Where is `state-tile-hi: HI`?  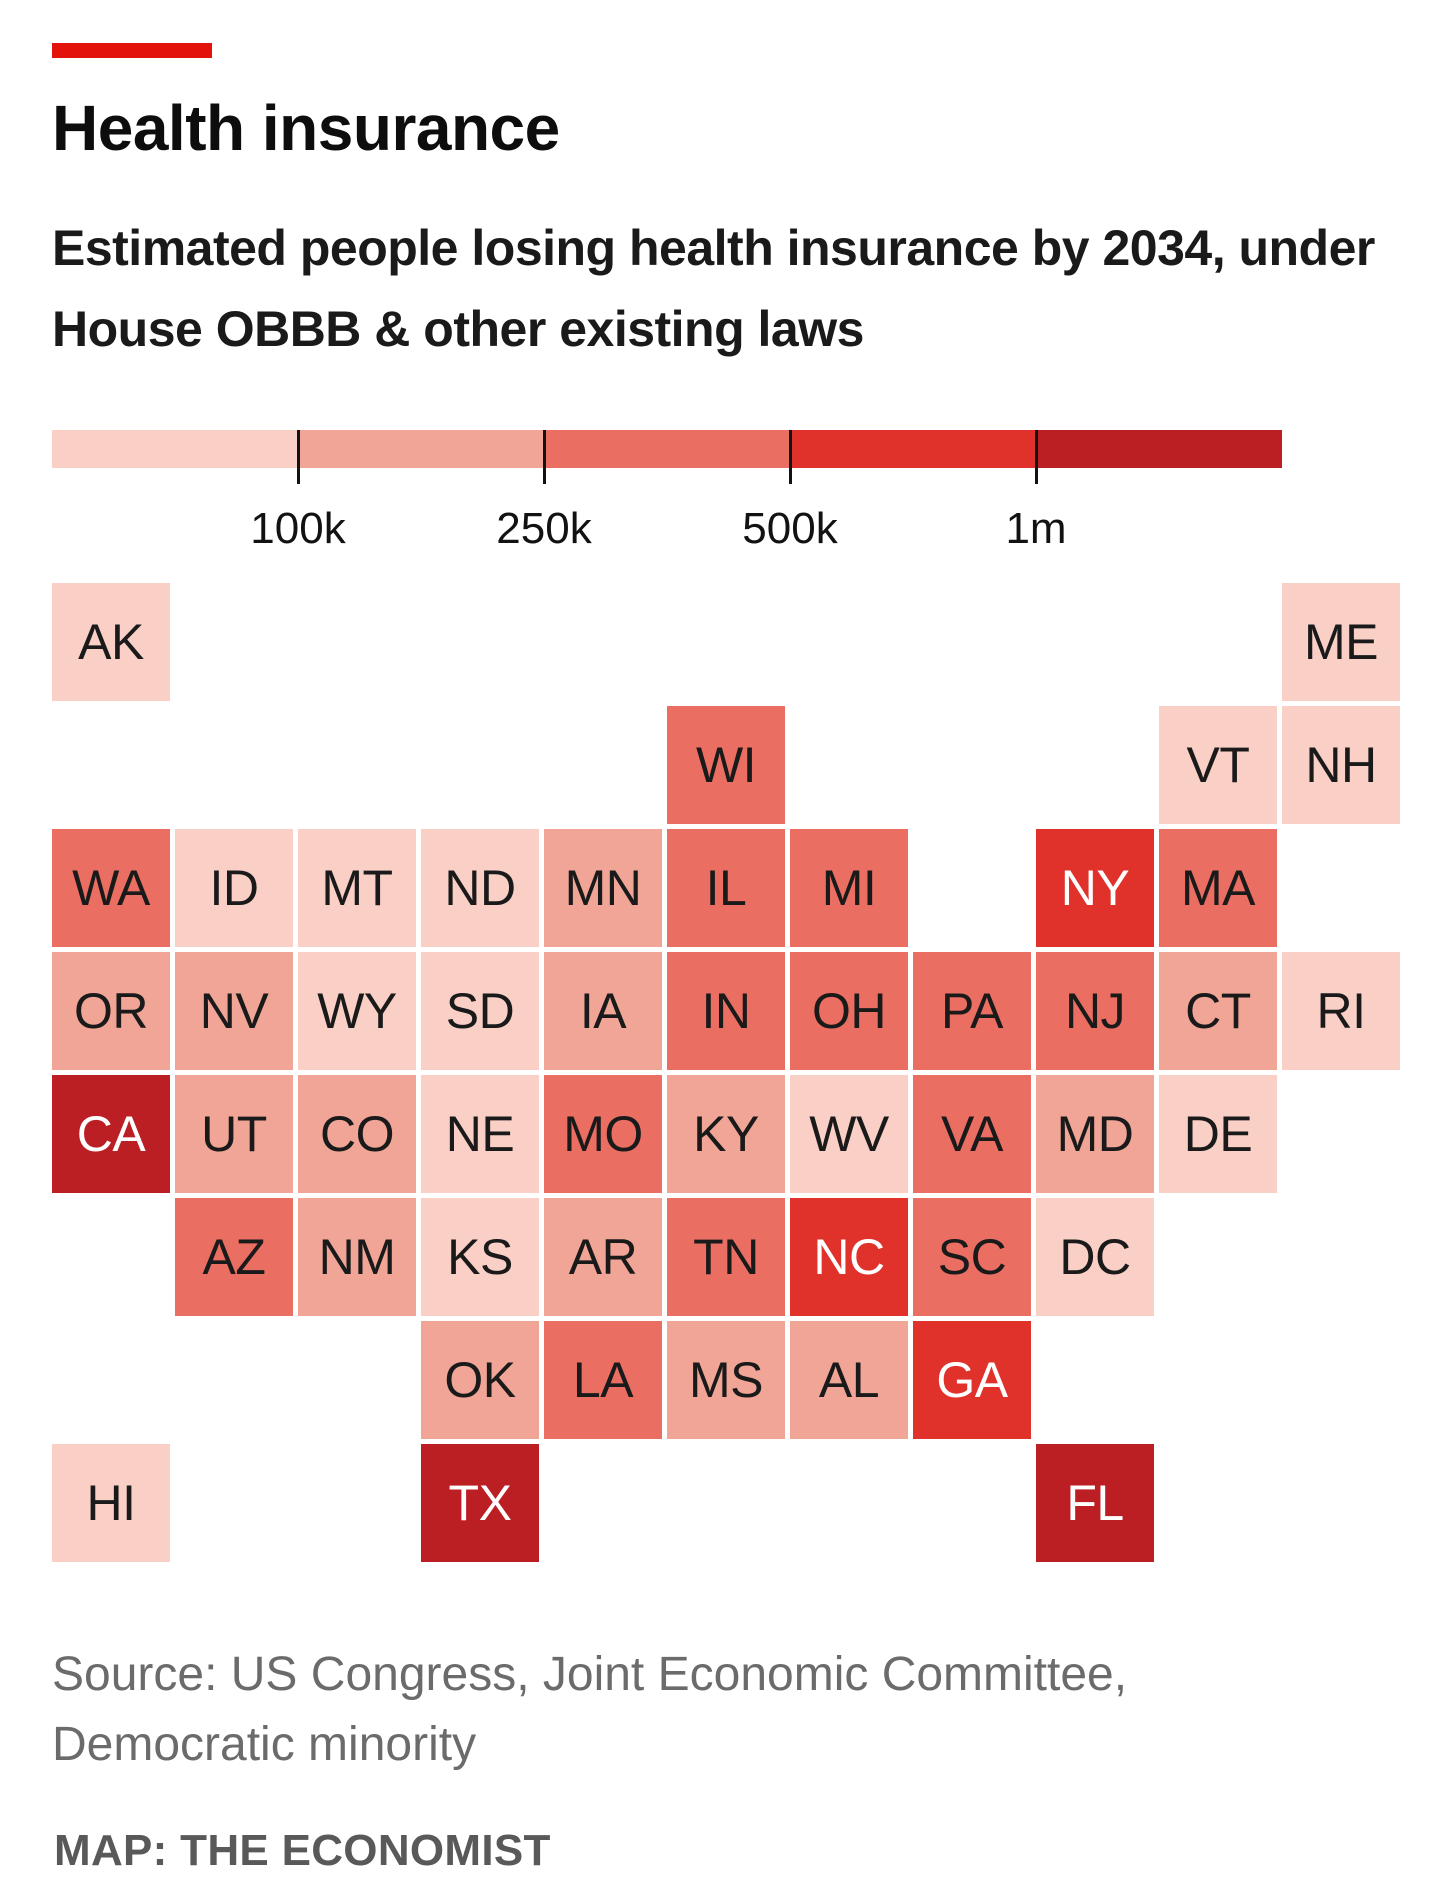
state-tile-hi: HI is located at coordinates (111, 1503).